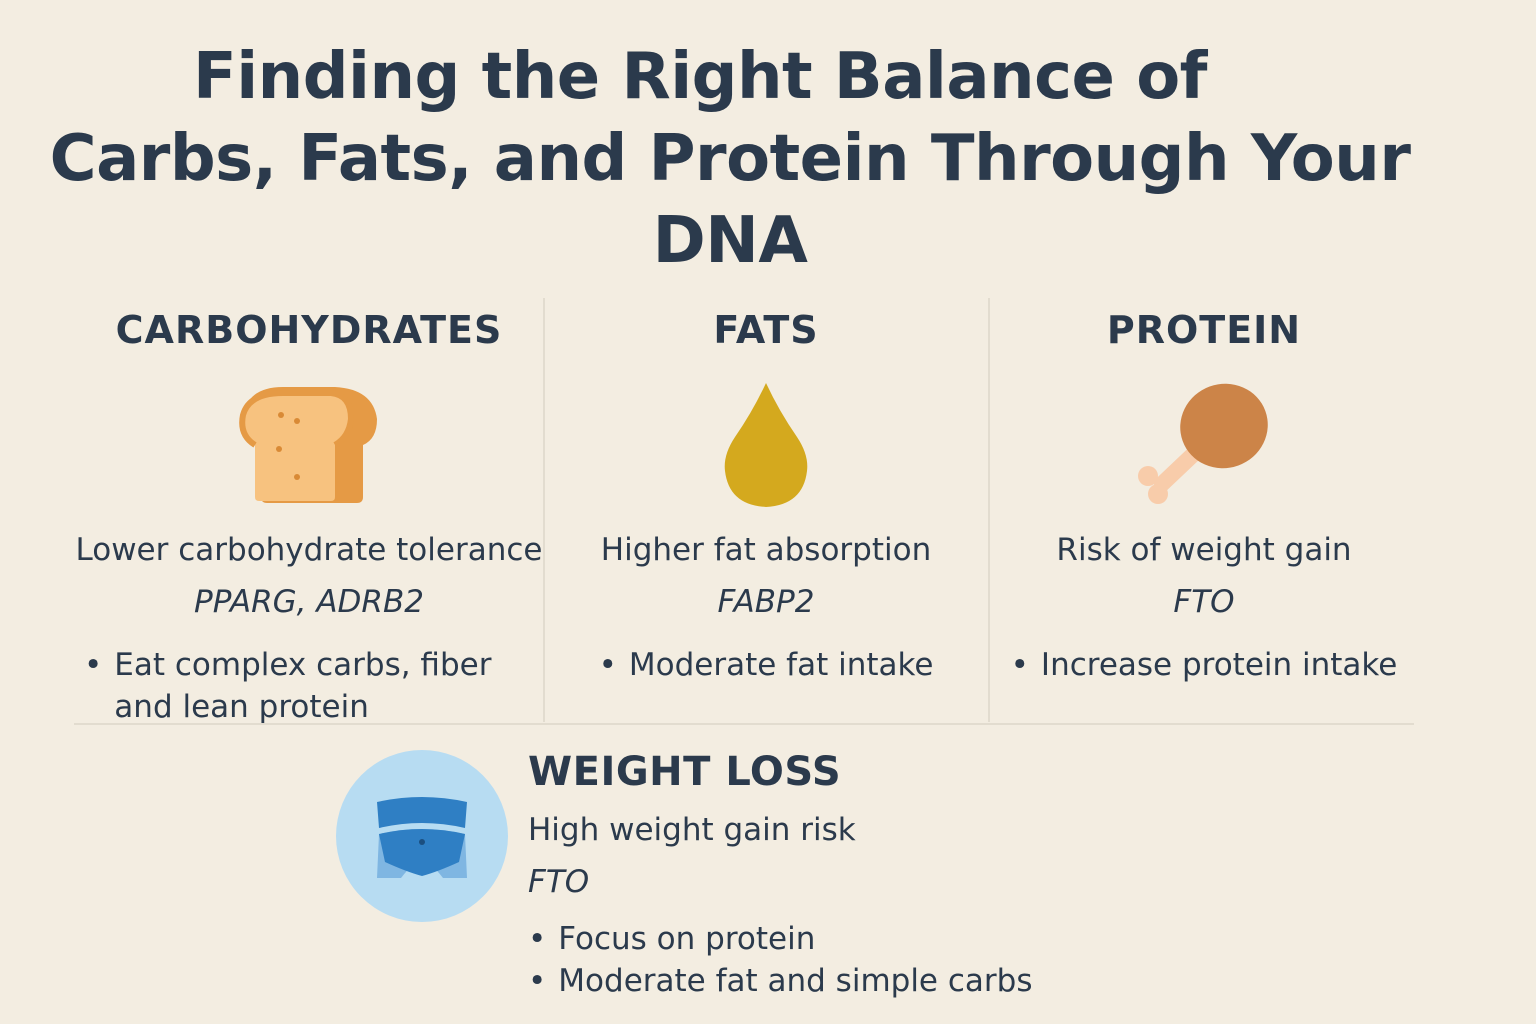  Describe the element at coordinates (795, 981) in the screenshot. I see `recommendation-text: Moderate fat and simple carbs` at that location.